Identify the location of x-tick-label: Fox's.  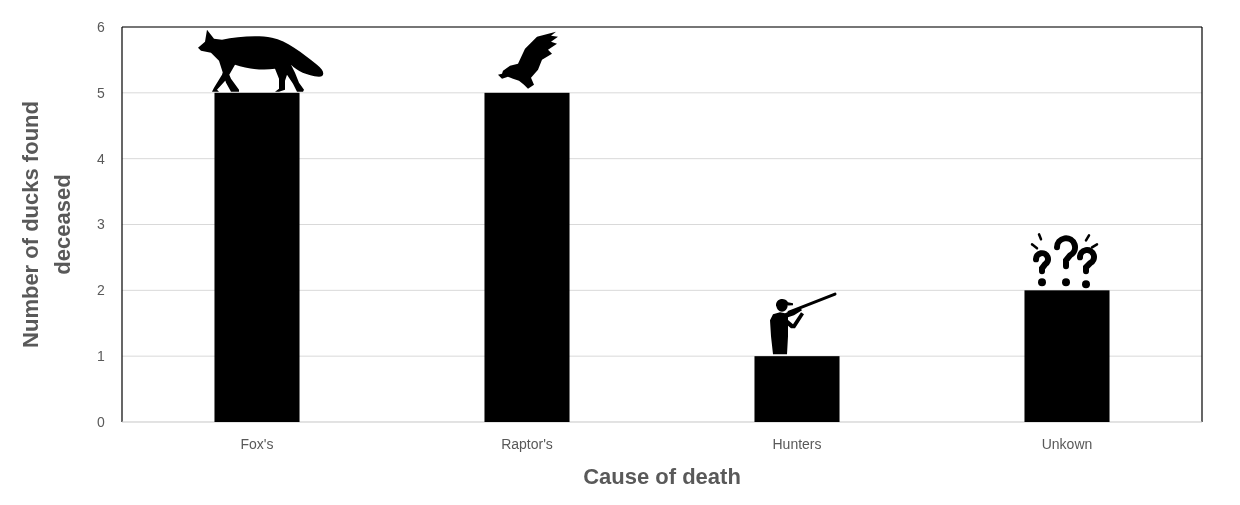
(257, 444).